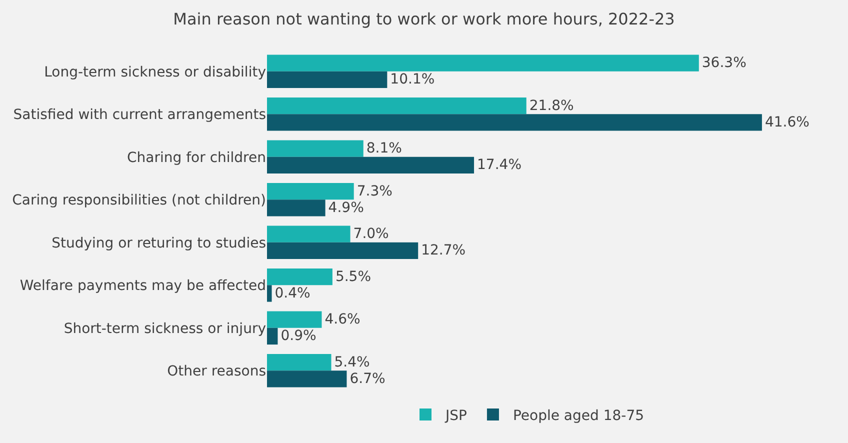  What do you see at coordinates (353, 276) in the screenshot?
I see `data-label: 5.5%` at bounding box center [353, 276].